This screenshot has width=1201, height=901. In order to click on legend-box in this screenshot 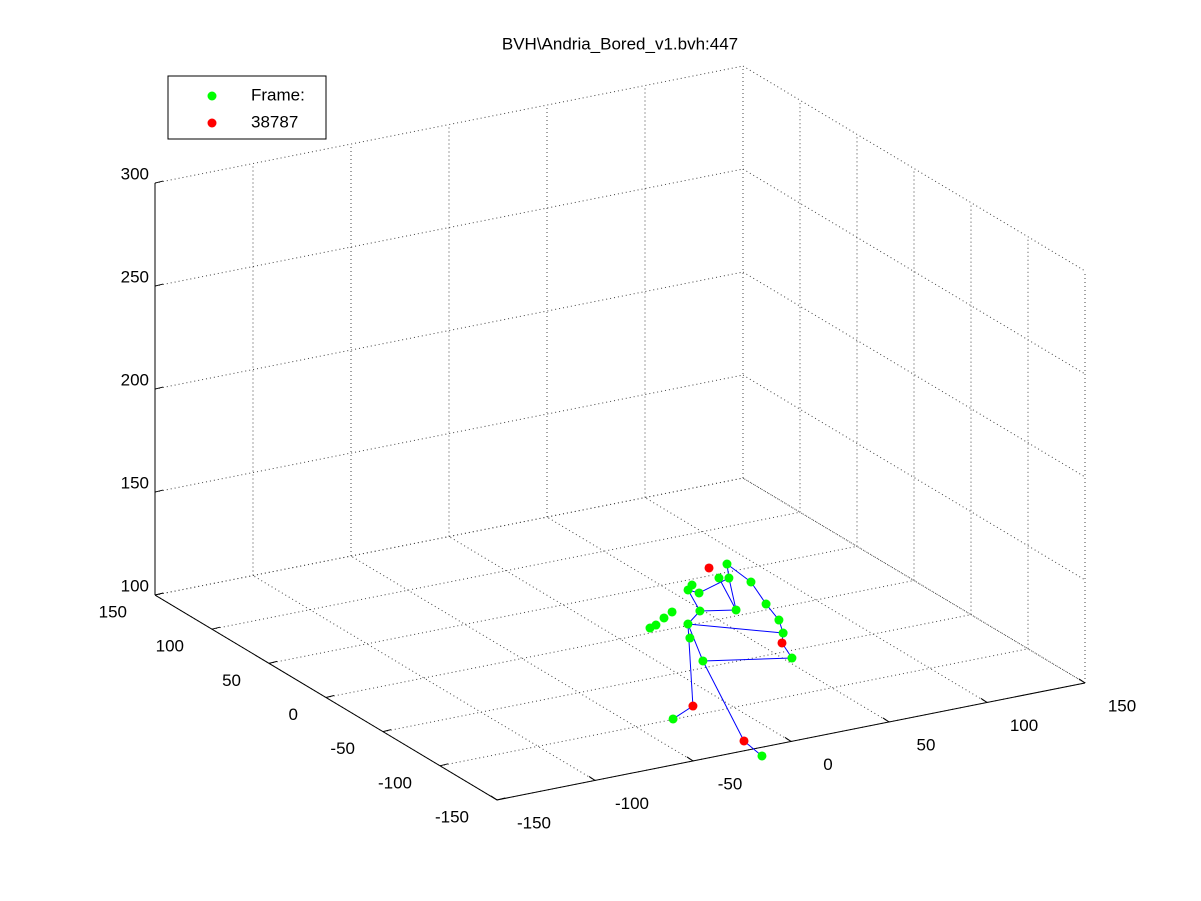, I will do `click(247, 107)`.